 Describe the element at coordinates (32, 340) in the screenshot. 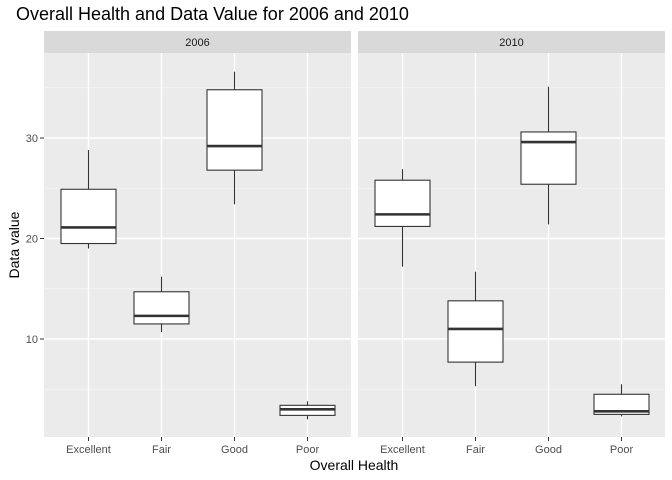

I see `y-tick-label: 10` at that location.